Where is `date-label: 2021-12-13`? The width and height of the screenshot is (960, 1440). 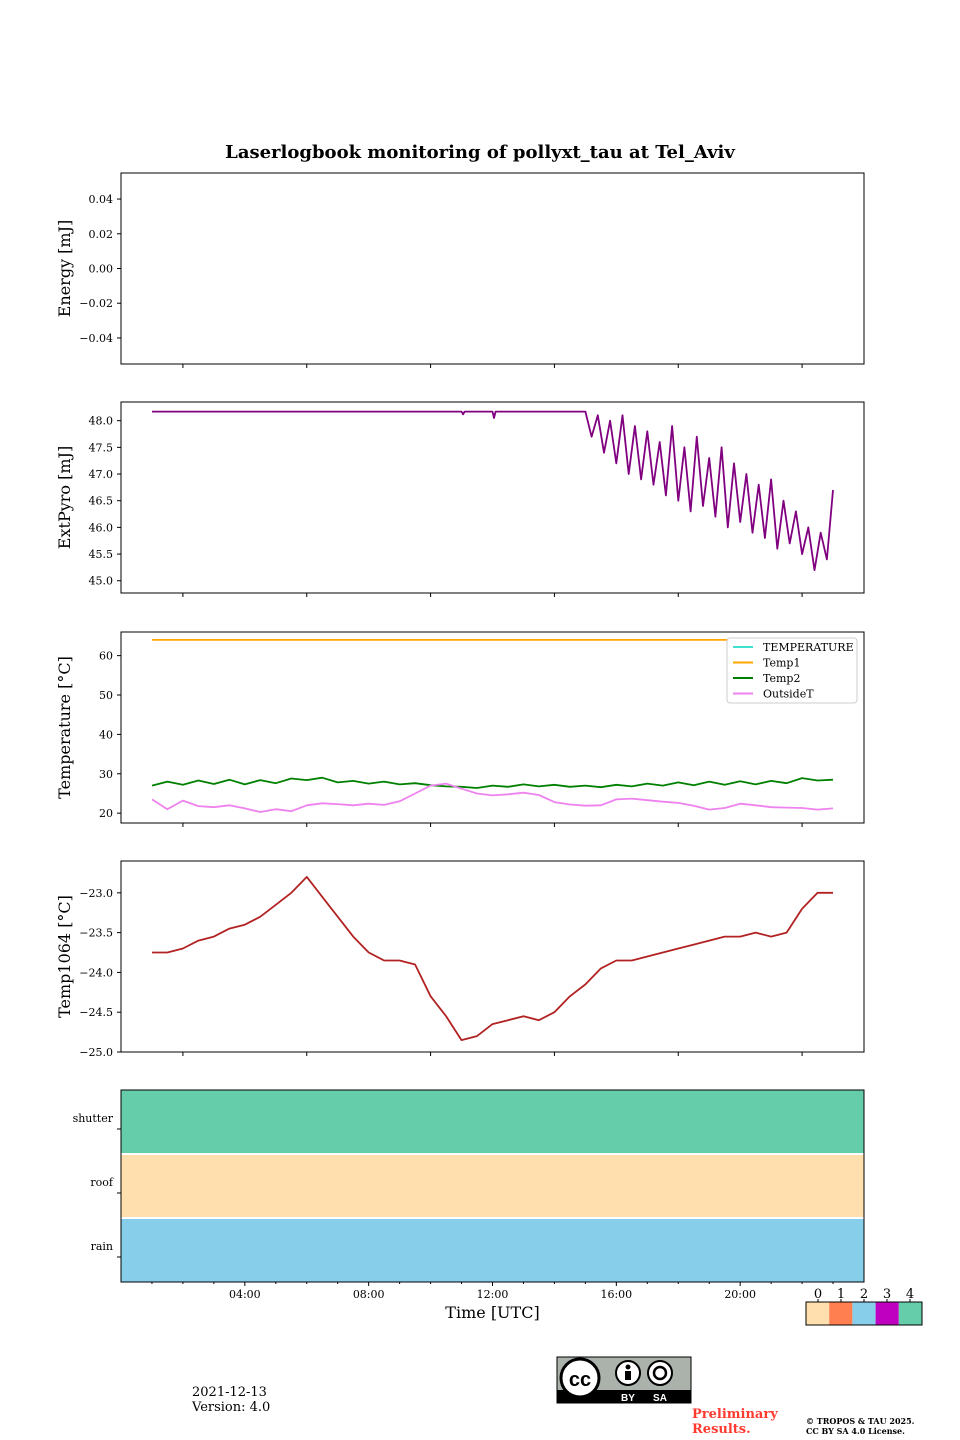 date-label: 2021-12-13 is located at coordinates (229, 1392).